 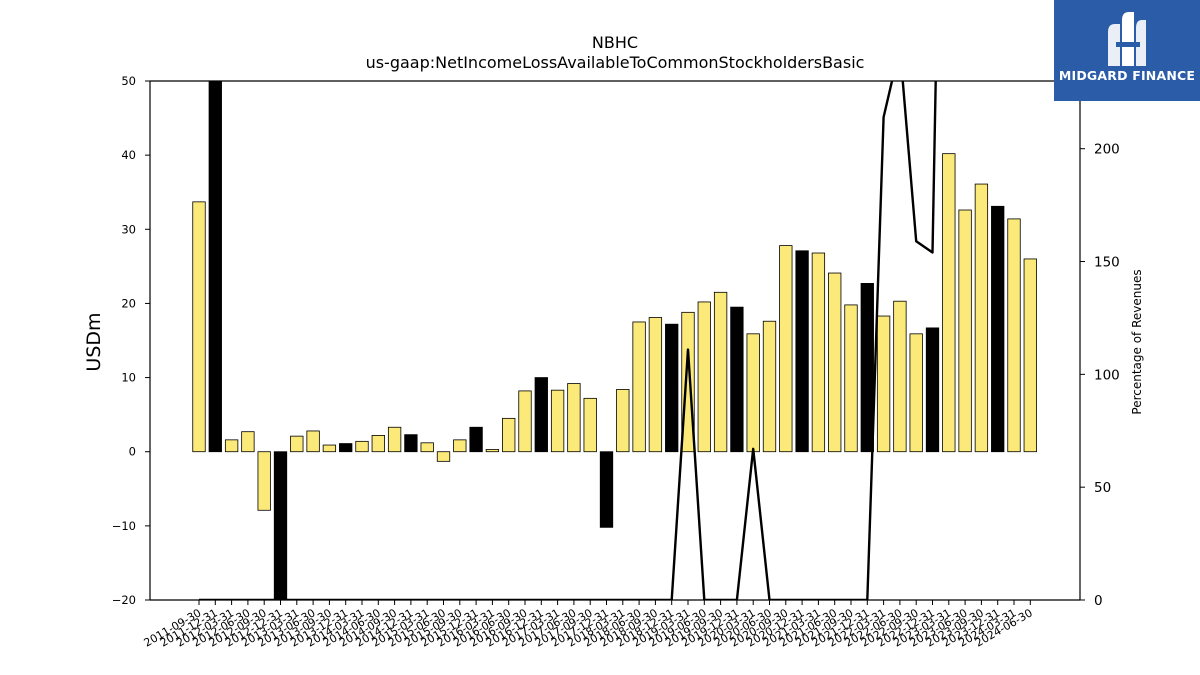 What do you see at coordinates (128, 229) in the screenshot?
I see `y-tick-label: 30` at bounding box center [128, 229].